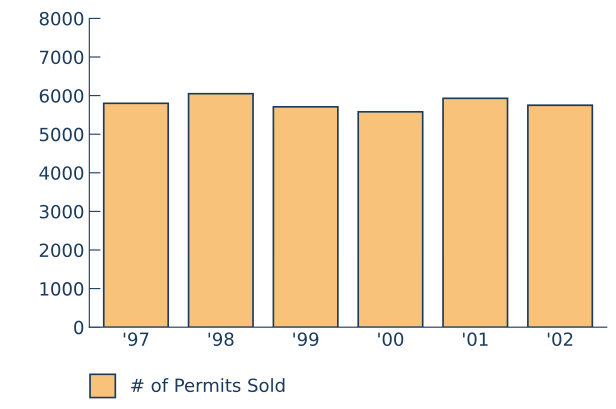 The width and height of the screenshot is (616, 409). Describe the element at coordinates (62, 135) in the screenshot. I see `y-tick-label: 5000` at that location.